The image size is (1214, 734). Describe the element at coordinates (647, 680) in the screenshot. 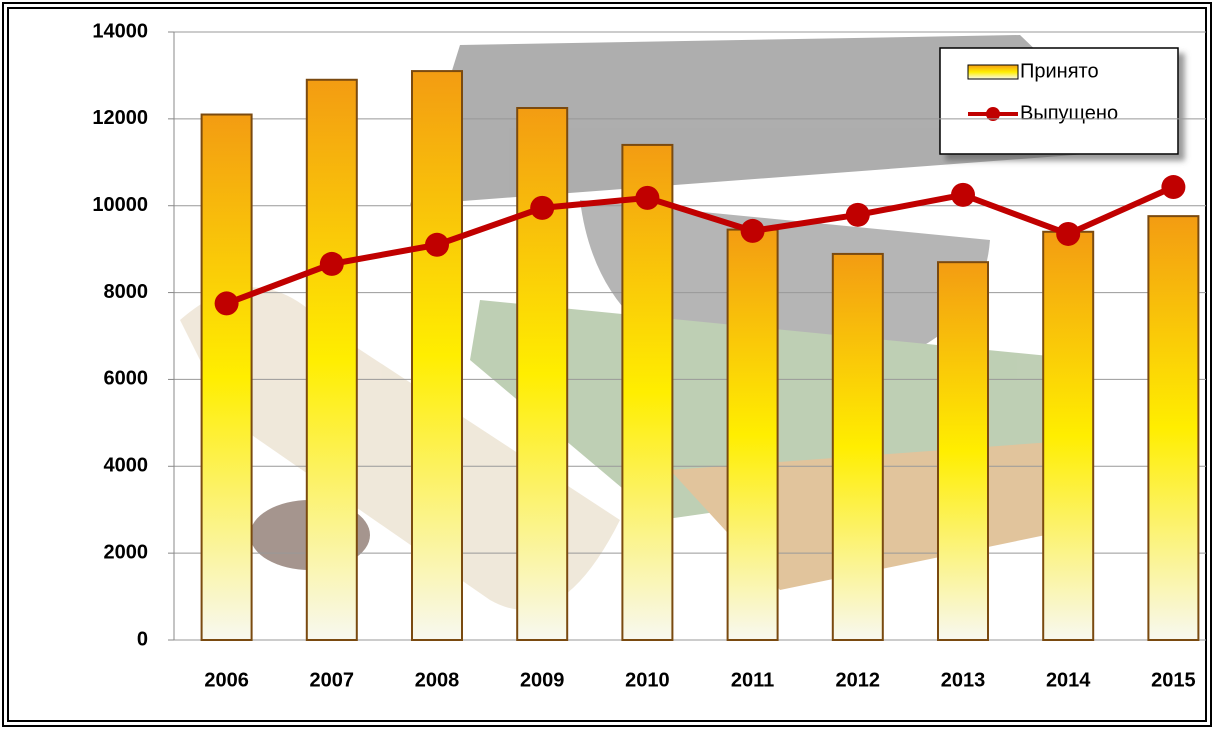

I see `x-tick-label: 2010` at that location.